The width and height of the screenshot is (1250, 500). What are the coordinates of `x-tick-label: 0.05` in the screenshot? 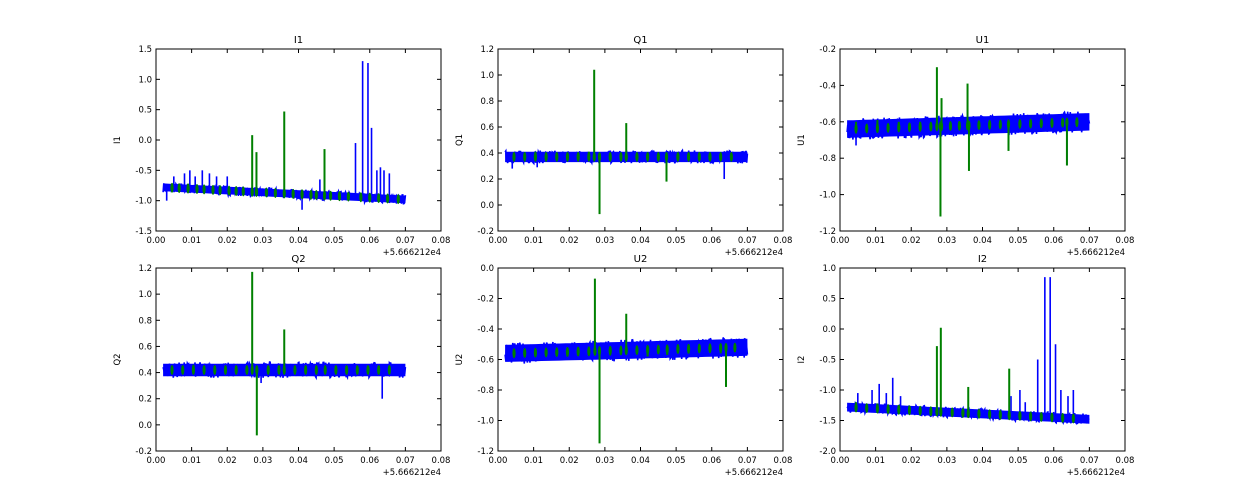 It's located at (1018, 461).